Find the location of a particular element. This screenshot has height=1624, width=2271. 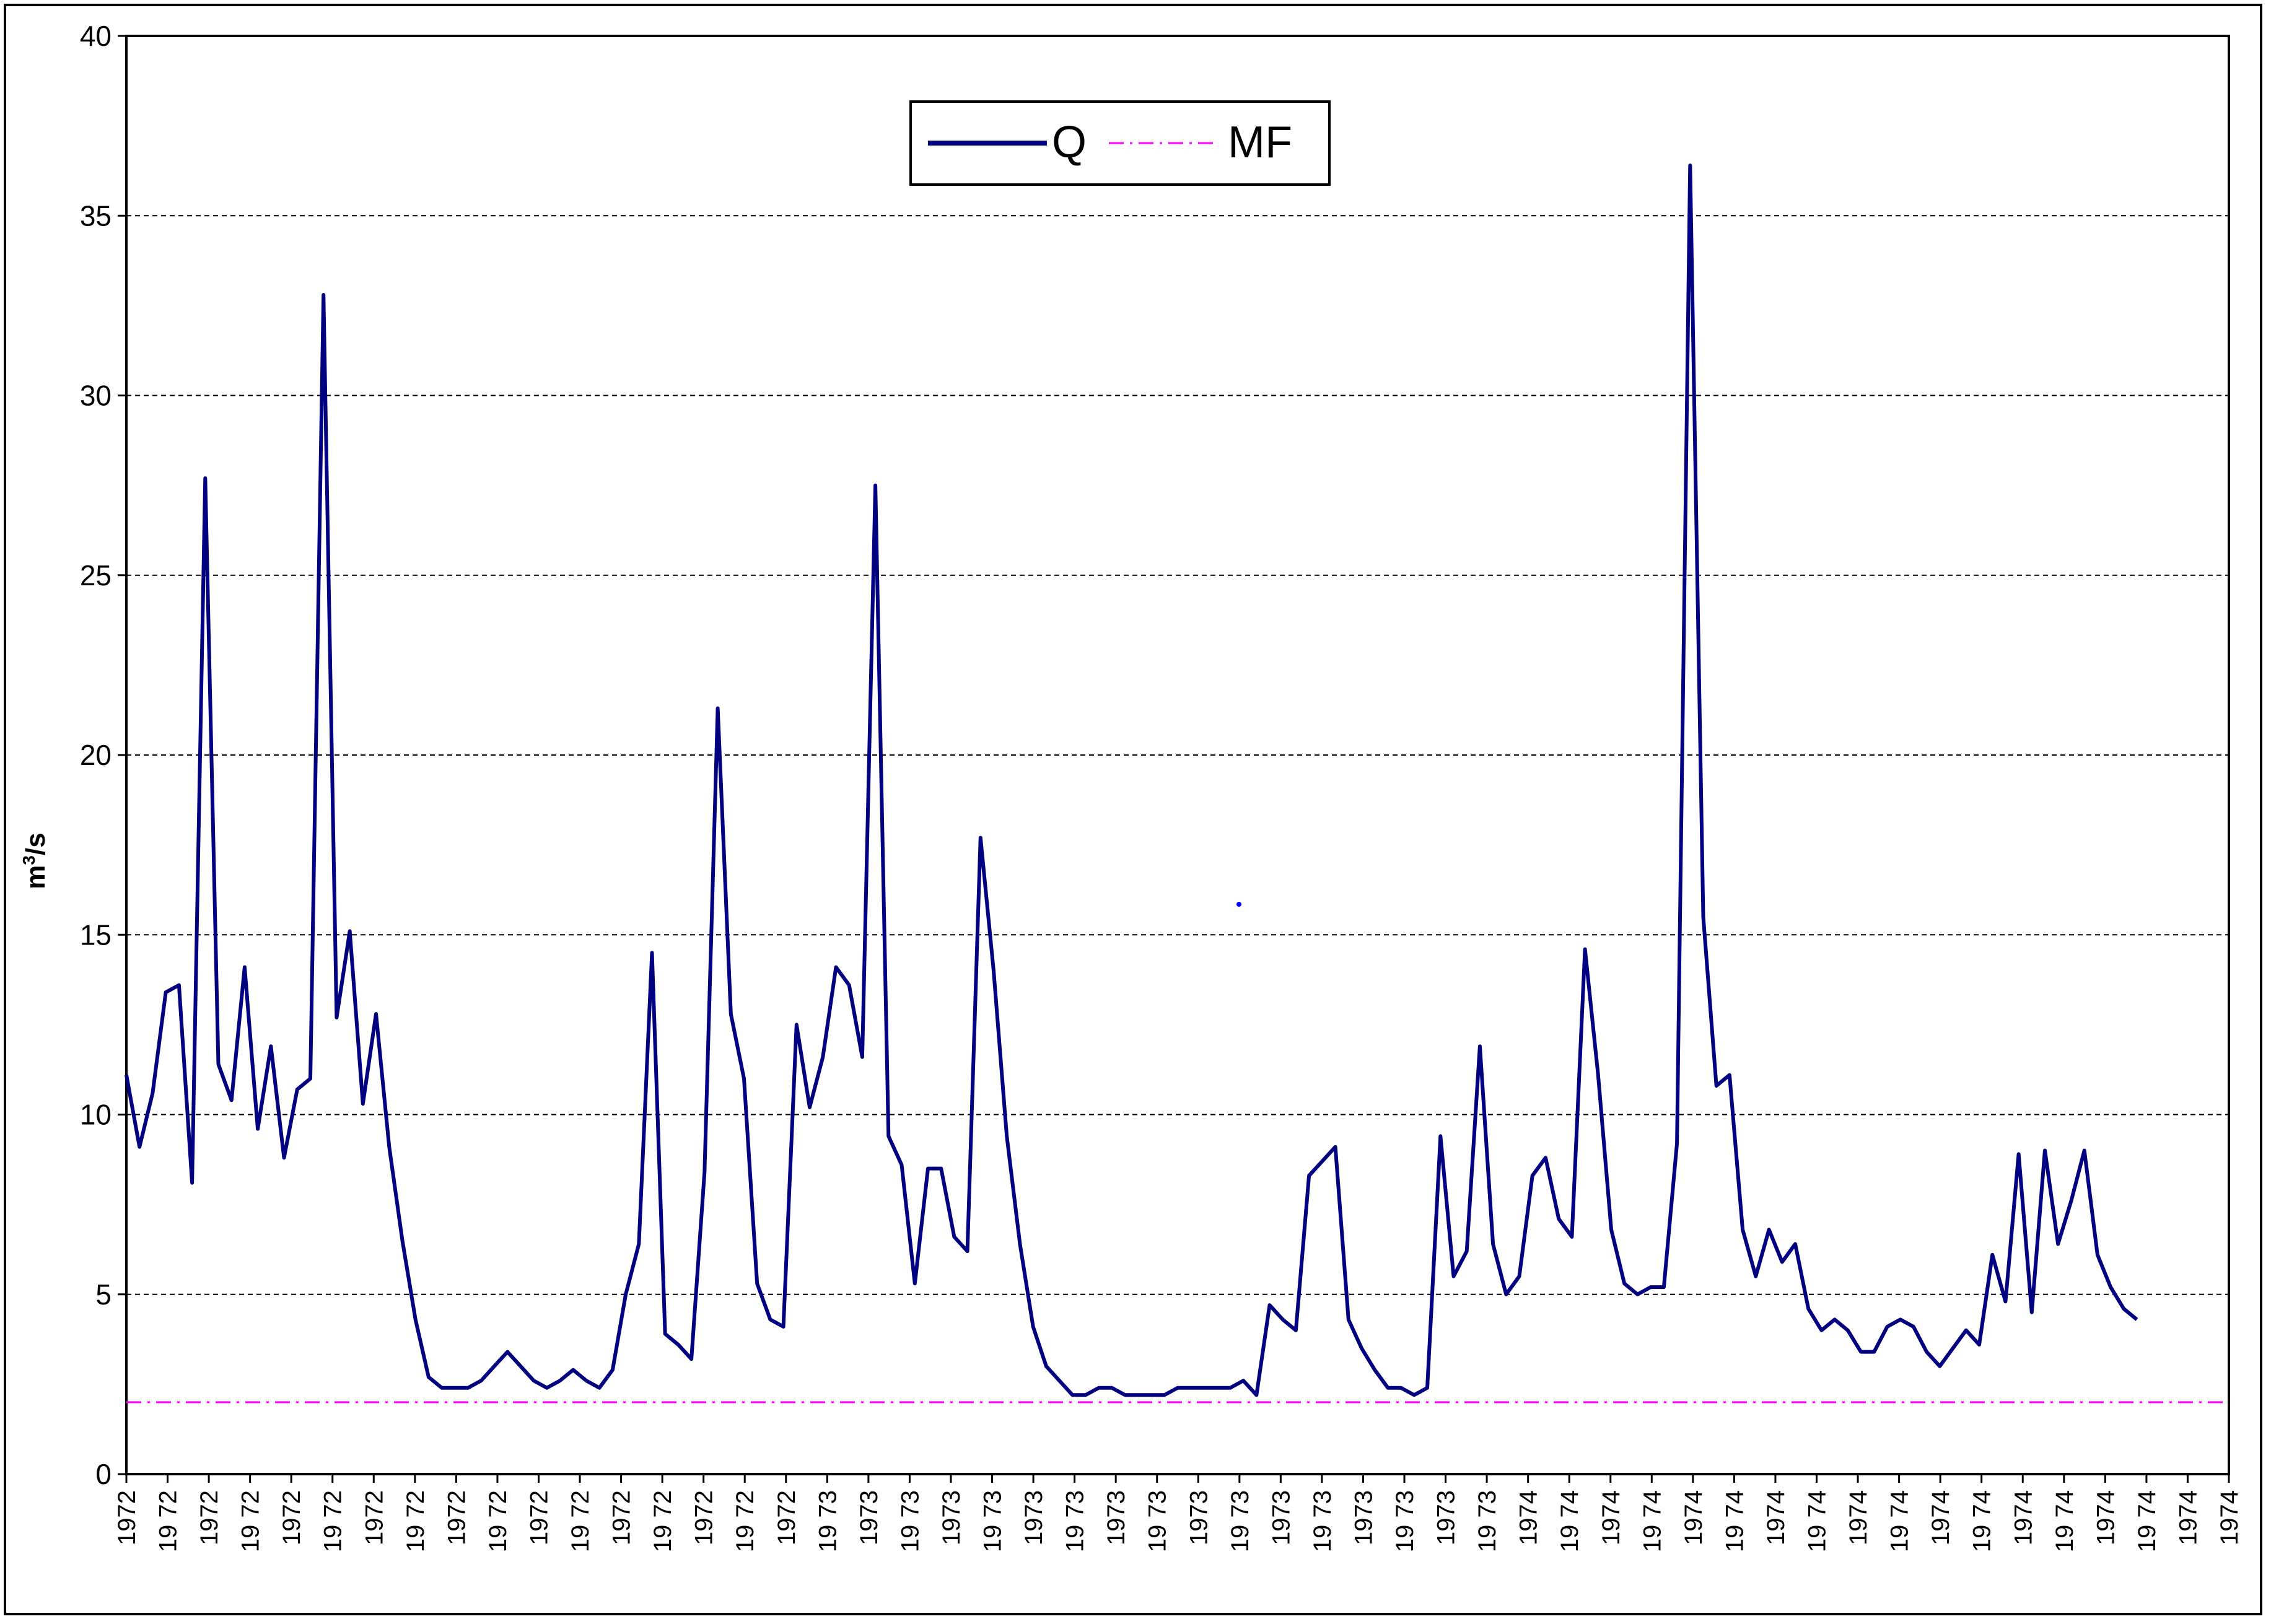

y-tick-label-35: 35 is located at coordinates (96, 215).